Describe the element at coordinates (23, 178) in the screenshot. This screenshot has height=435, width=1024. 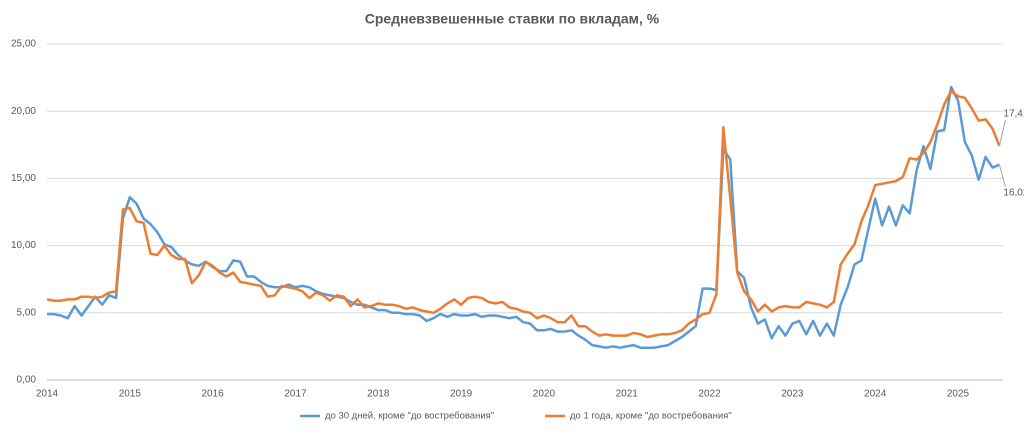
I see `y-tick-label: 15,00` at that location.